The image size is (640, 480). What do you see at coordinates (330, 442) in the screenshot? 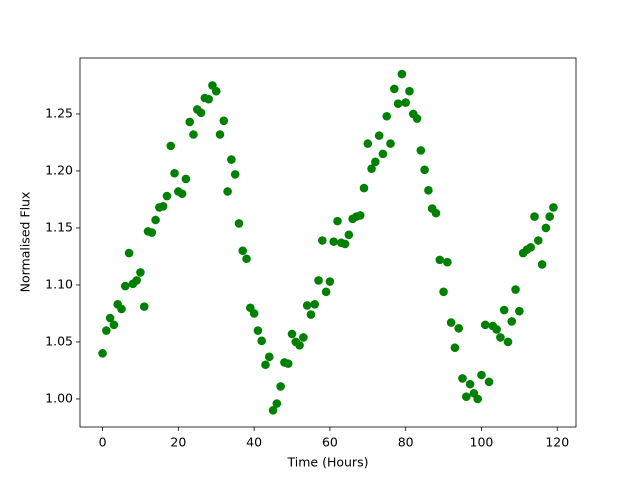
I see `x-tick-label: 60` at bounding box center [330, 442].